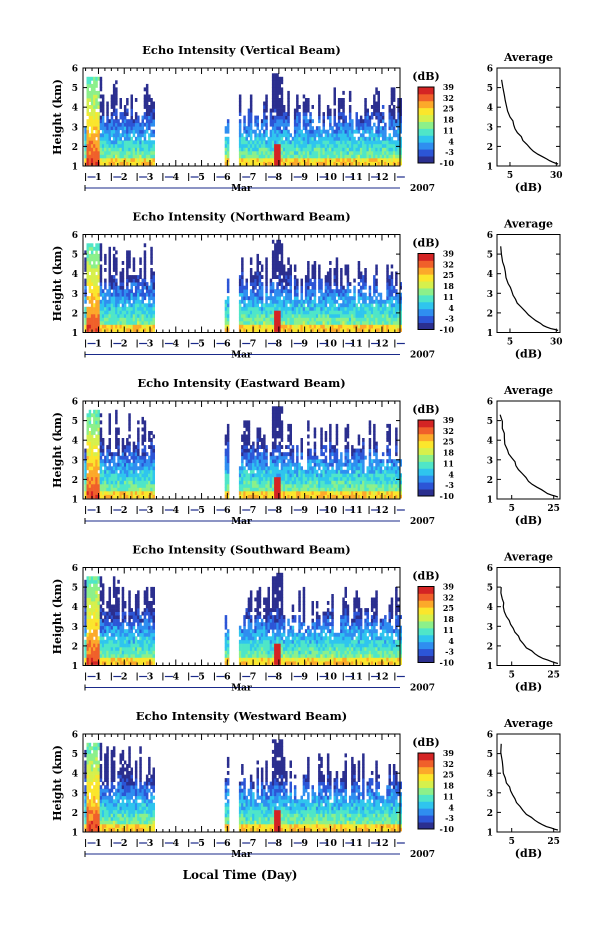  Describe the element at coordinates (490, 256) in the screenshot. I see `average-y-tick-label: 5` at that location.